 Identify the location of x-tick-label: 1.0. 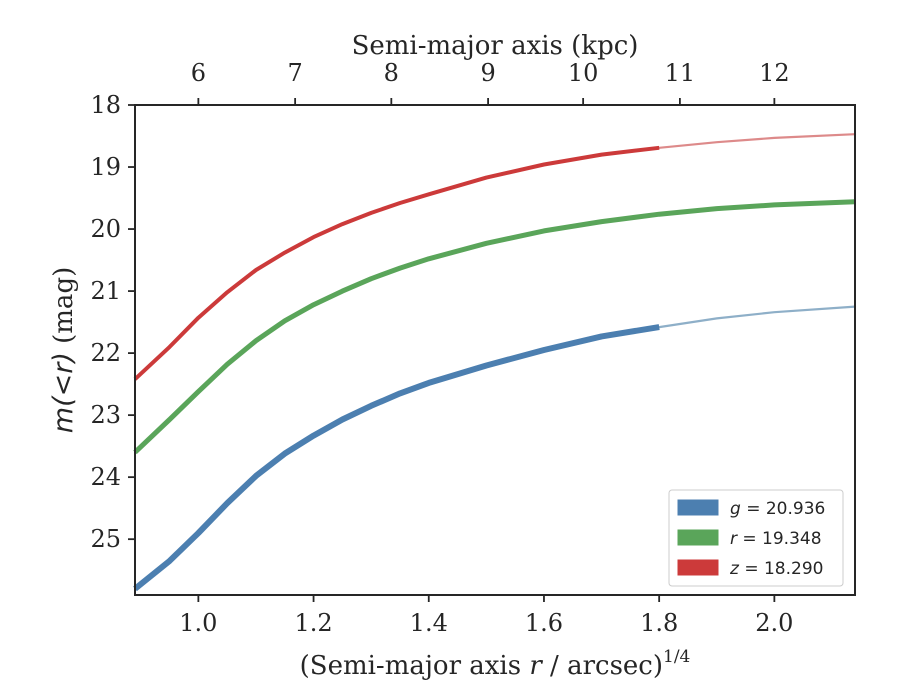
(198, 623).